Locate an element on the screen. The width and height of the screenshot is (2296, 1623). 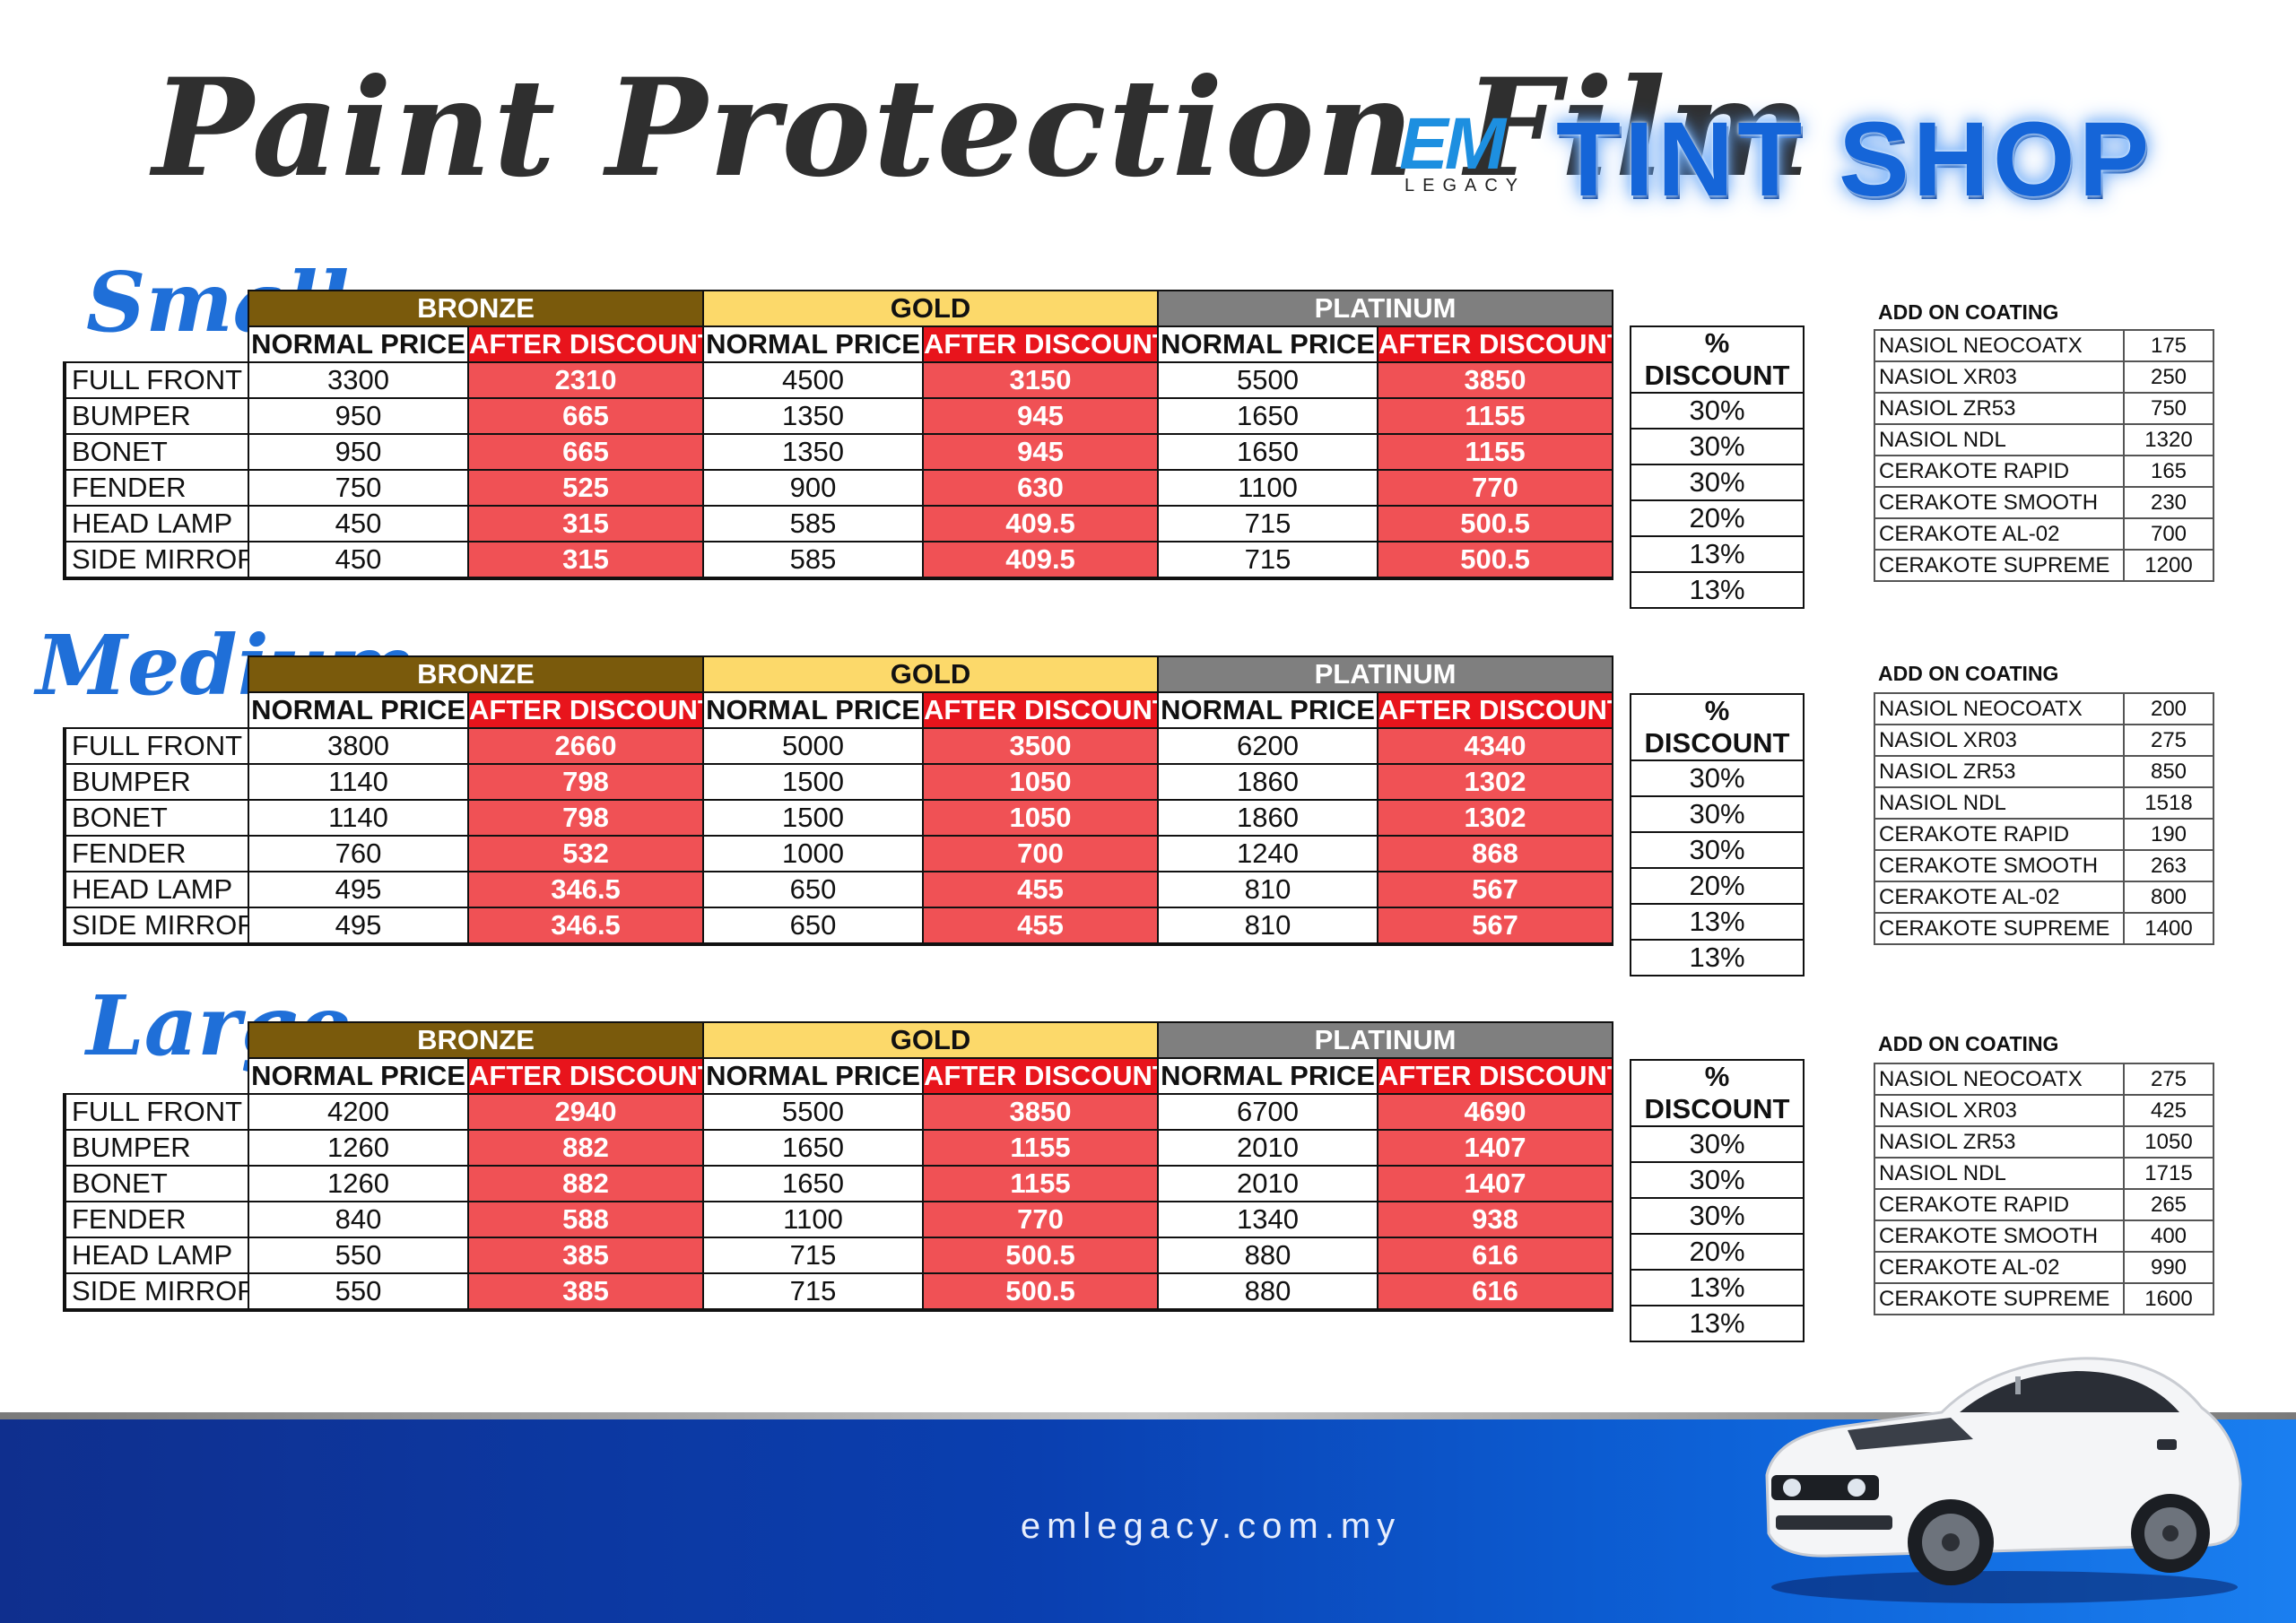
addon-row: CERAKOTE AL-02 990 is located at coordinates (2044, 1267).